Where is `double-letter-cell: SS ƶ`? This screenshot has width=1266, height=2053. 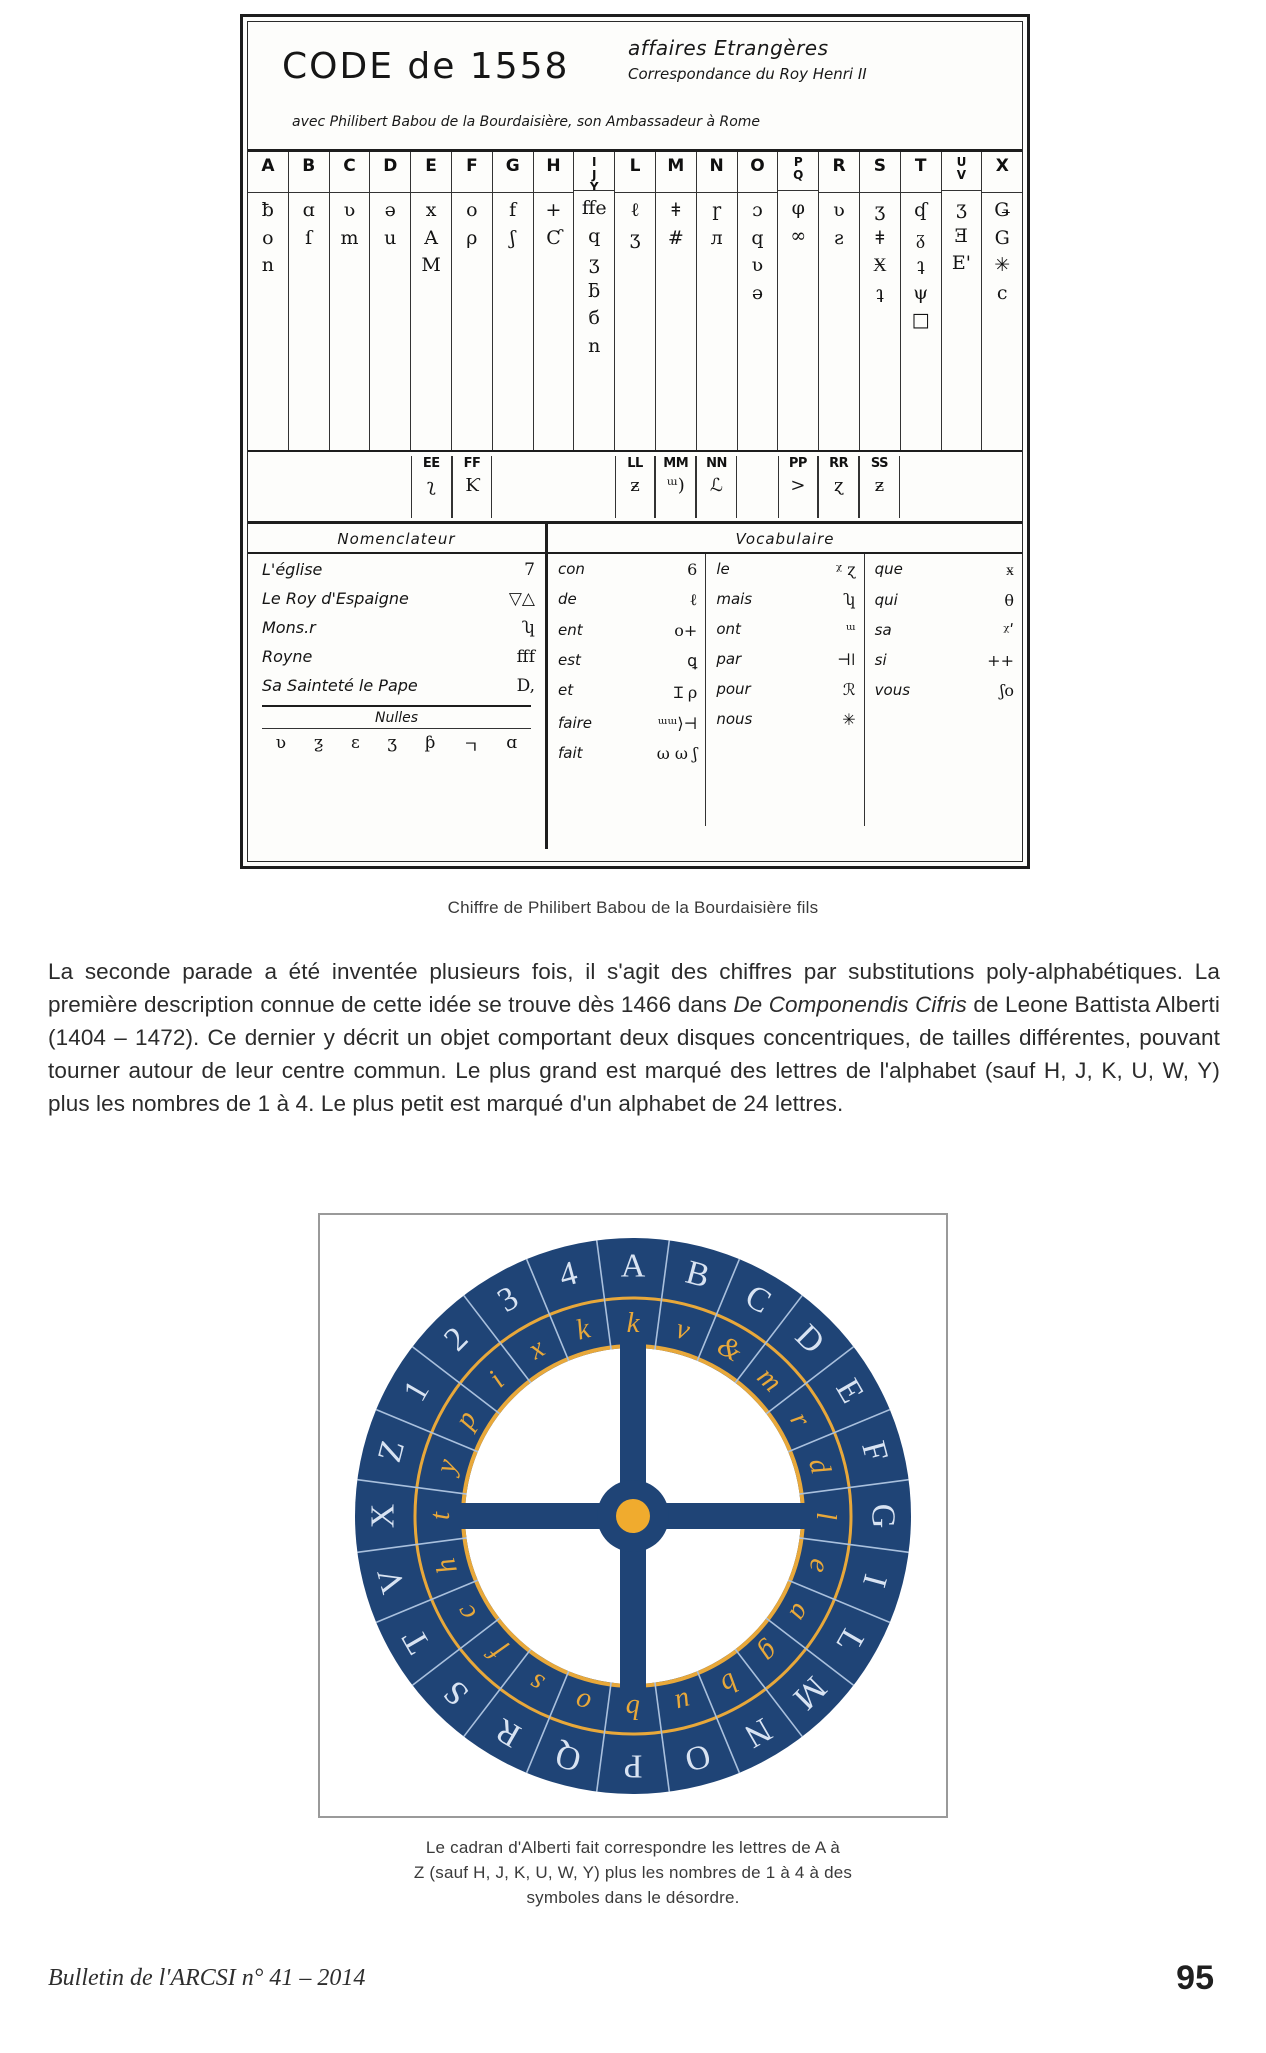 double-letter-cell: SS ƶ is located at coordinates (879, 487).